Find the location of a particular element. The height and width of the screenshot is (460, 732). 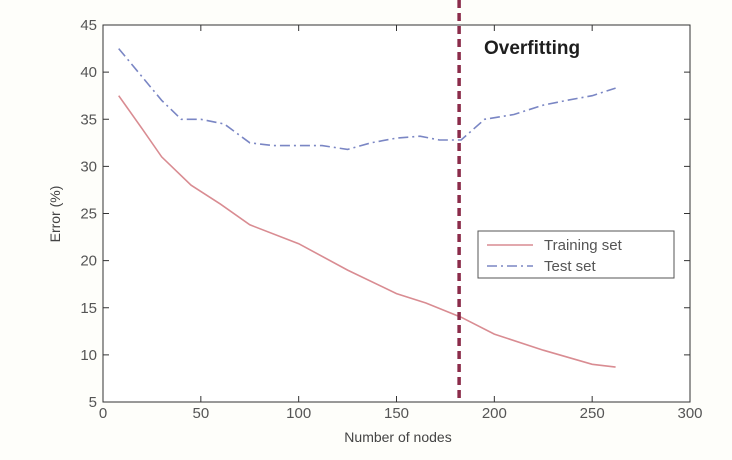

y-tick-label: 45 is located at coordinates (88, 25).